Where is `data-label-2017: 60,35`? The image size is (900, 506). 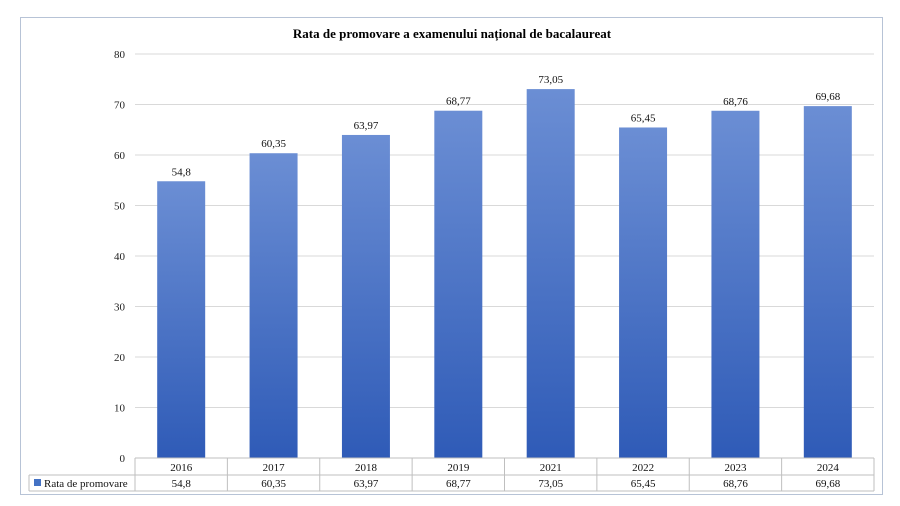
data-label-2017: 60,35 is located at coordinates (273, 144).